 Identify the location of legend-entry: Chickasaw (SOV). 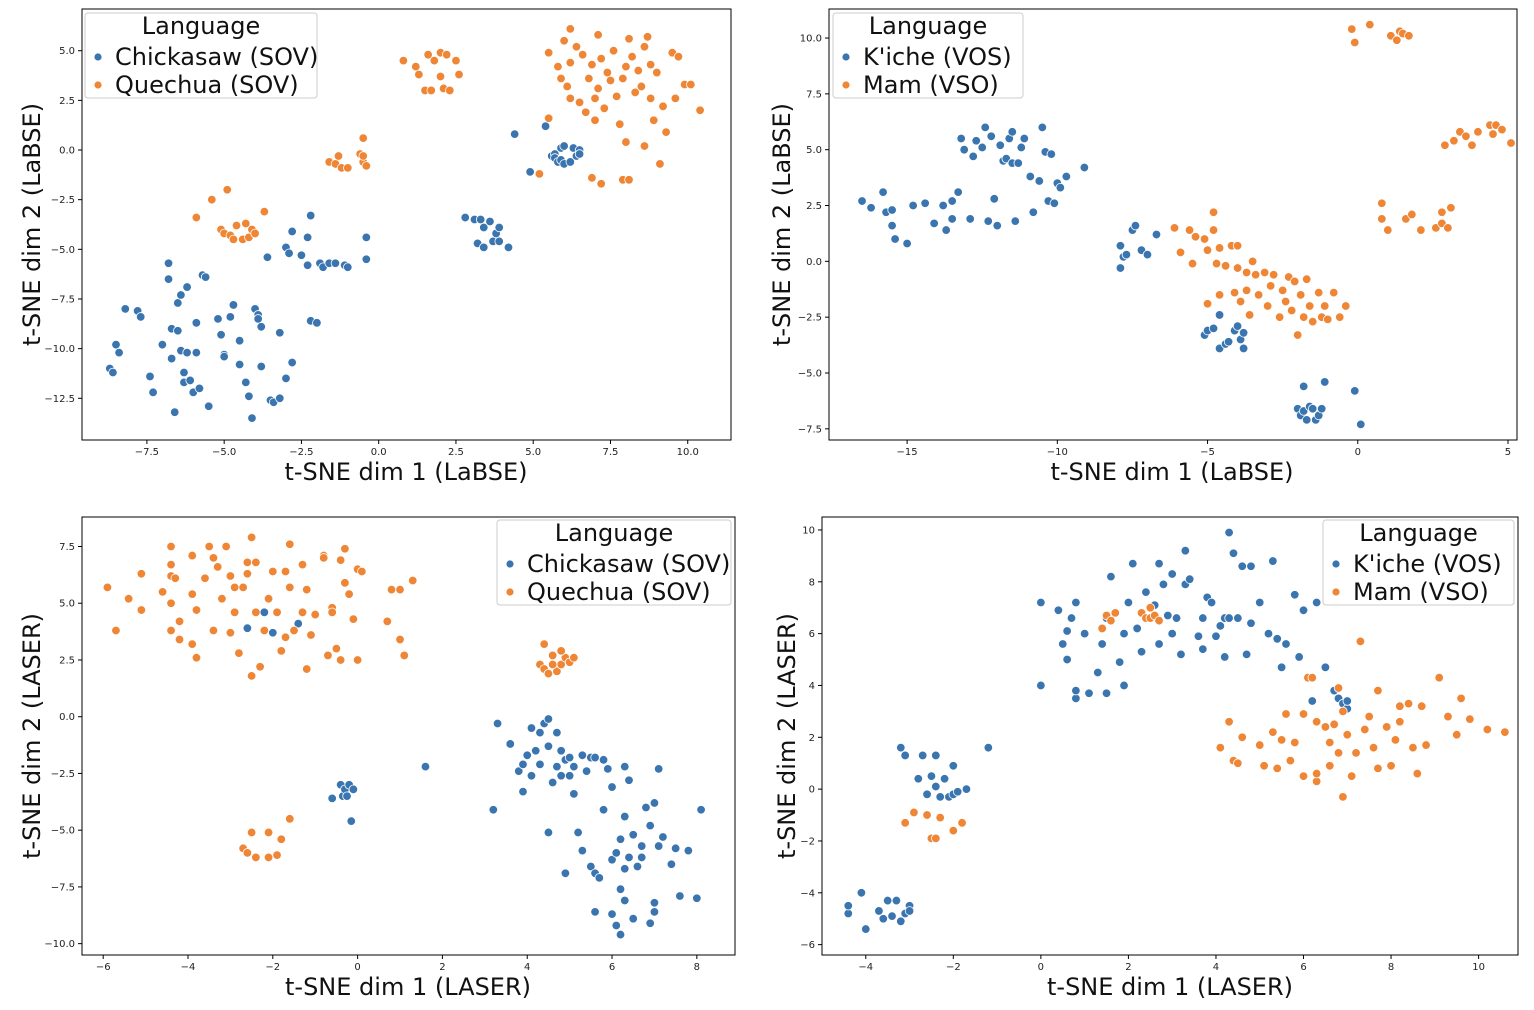
(216, 57).